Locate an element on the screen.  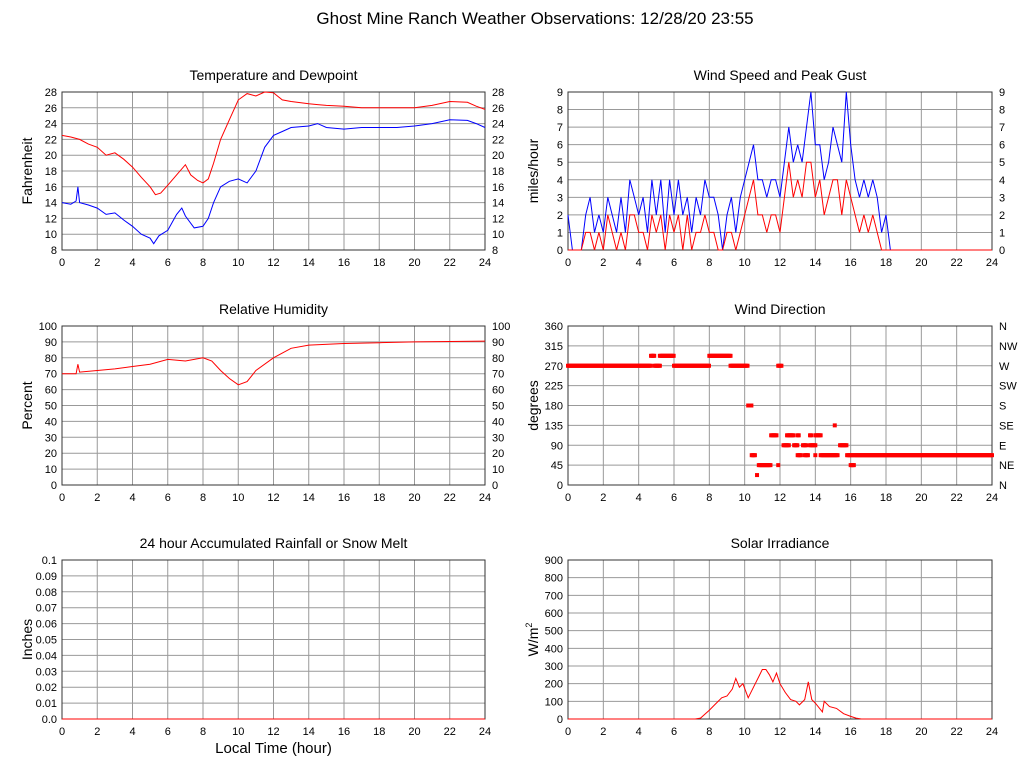
y-tick-label: 10 is located at coordinates (51, 470).